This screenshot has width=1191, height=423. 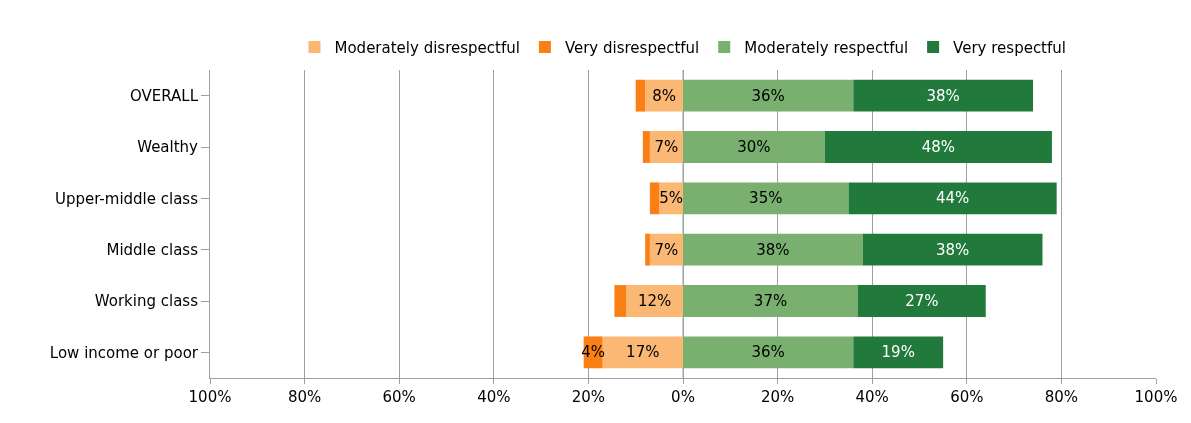 I want to click on data-label: 48%, so click(x=938, y=147).